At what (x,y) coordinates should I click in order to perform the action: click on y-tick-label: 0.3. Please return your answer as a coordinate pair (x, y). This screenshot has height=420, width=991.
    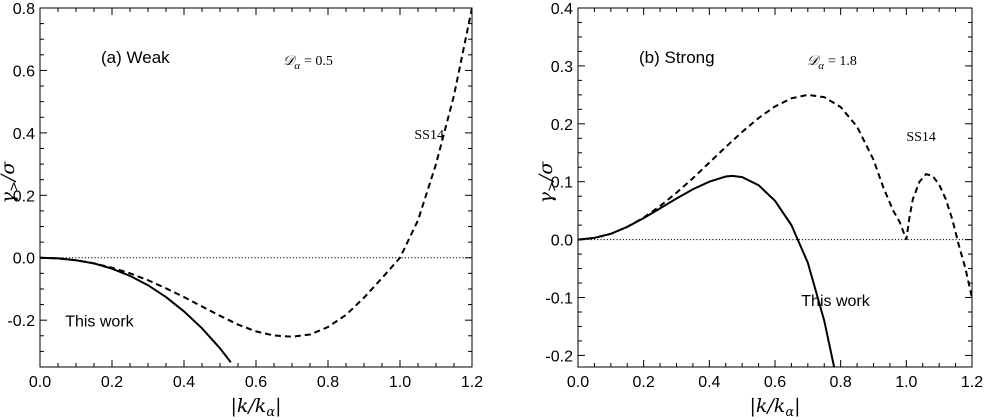
    Looking at the image, I should click on (562, 67).